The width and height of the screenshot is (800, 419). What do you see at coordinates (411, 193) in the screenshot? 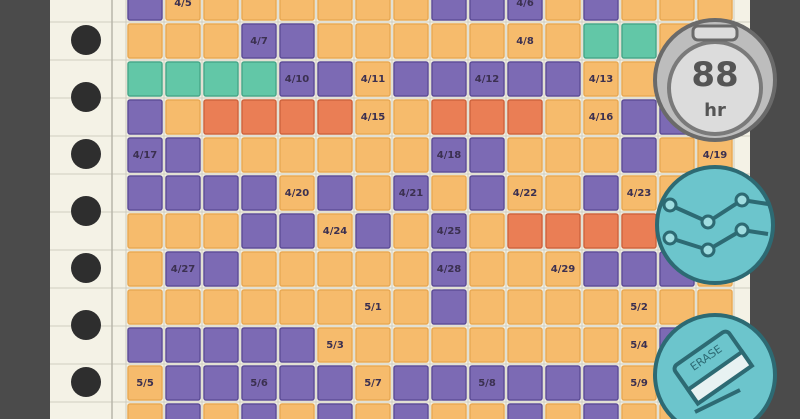
I see `date-label: 4/21` at bounding box center [411, 193].